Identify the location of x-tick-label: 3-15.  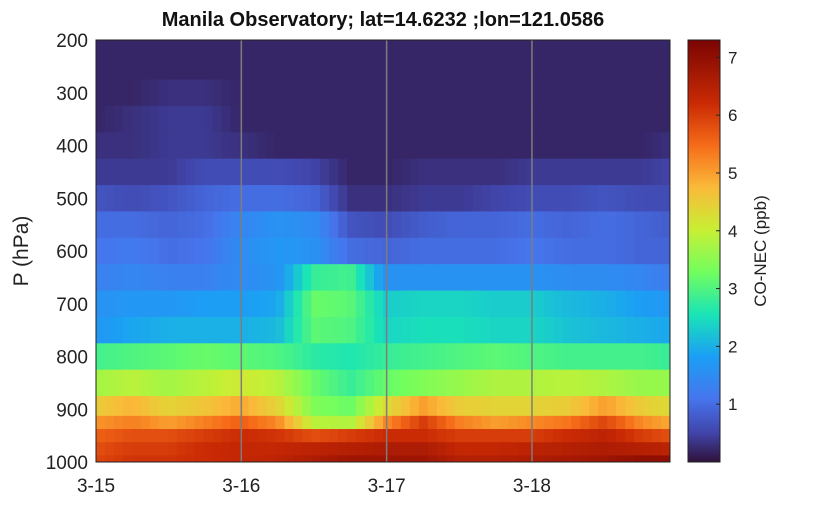
(96, 486).